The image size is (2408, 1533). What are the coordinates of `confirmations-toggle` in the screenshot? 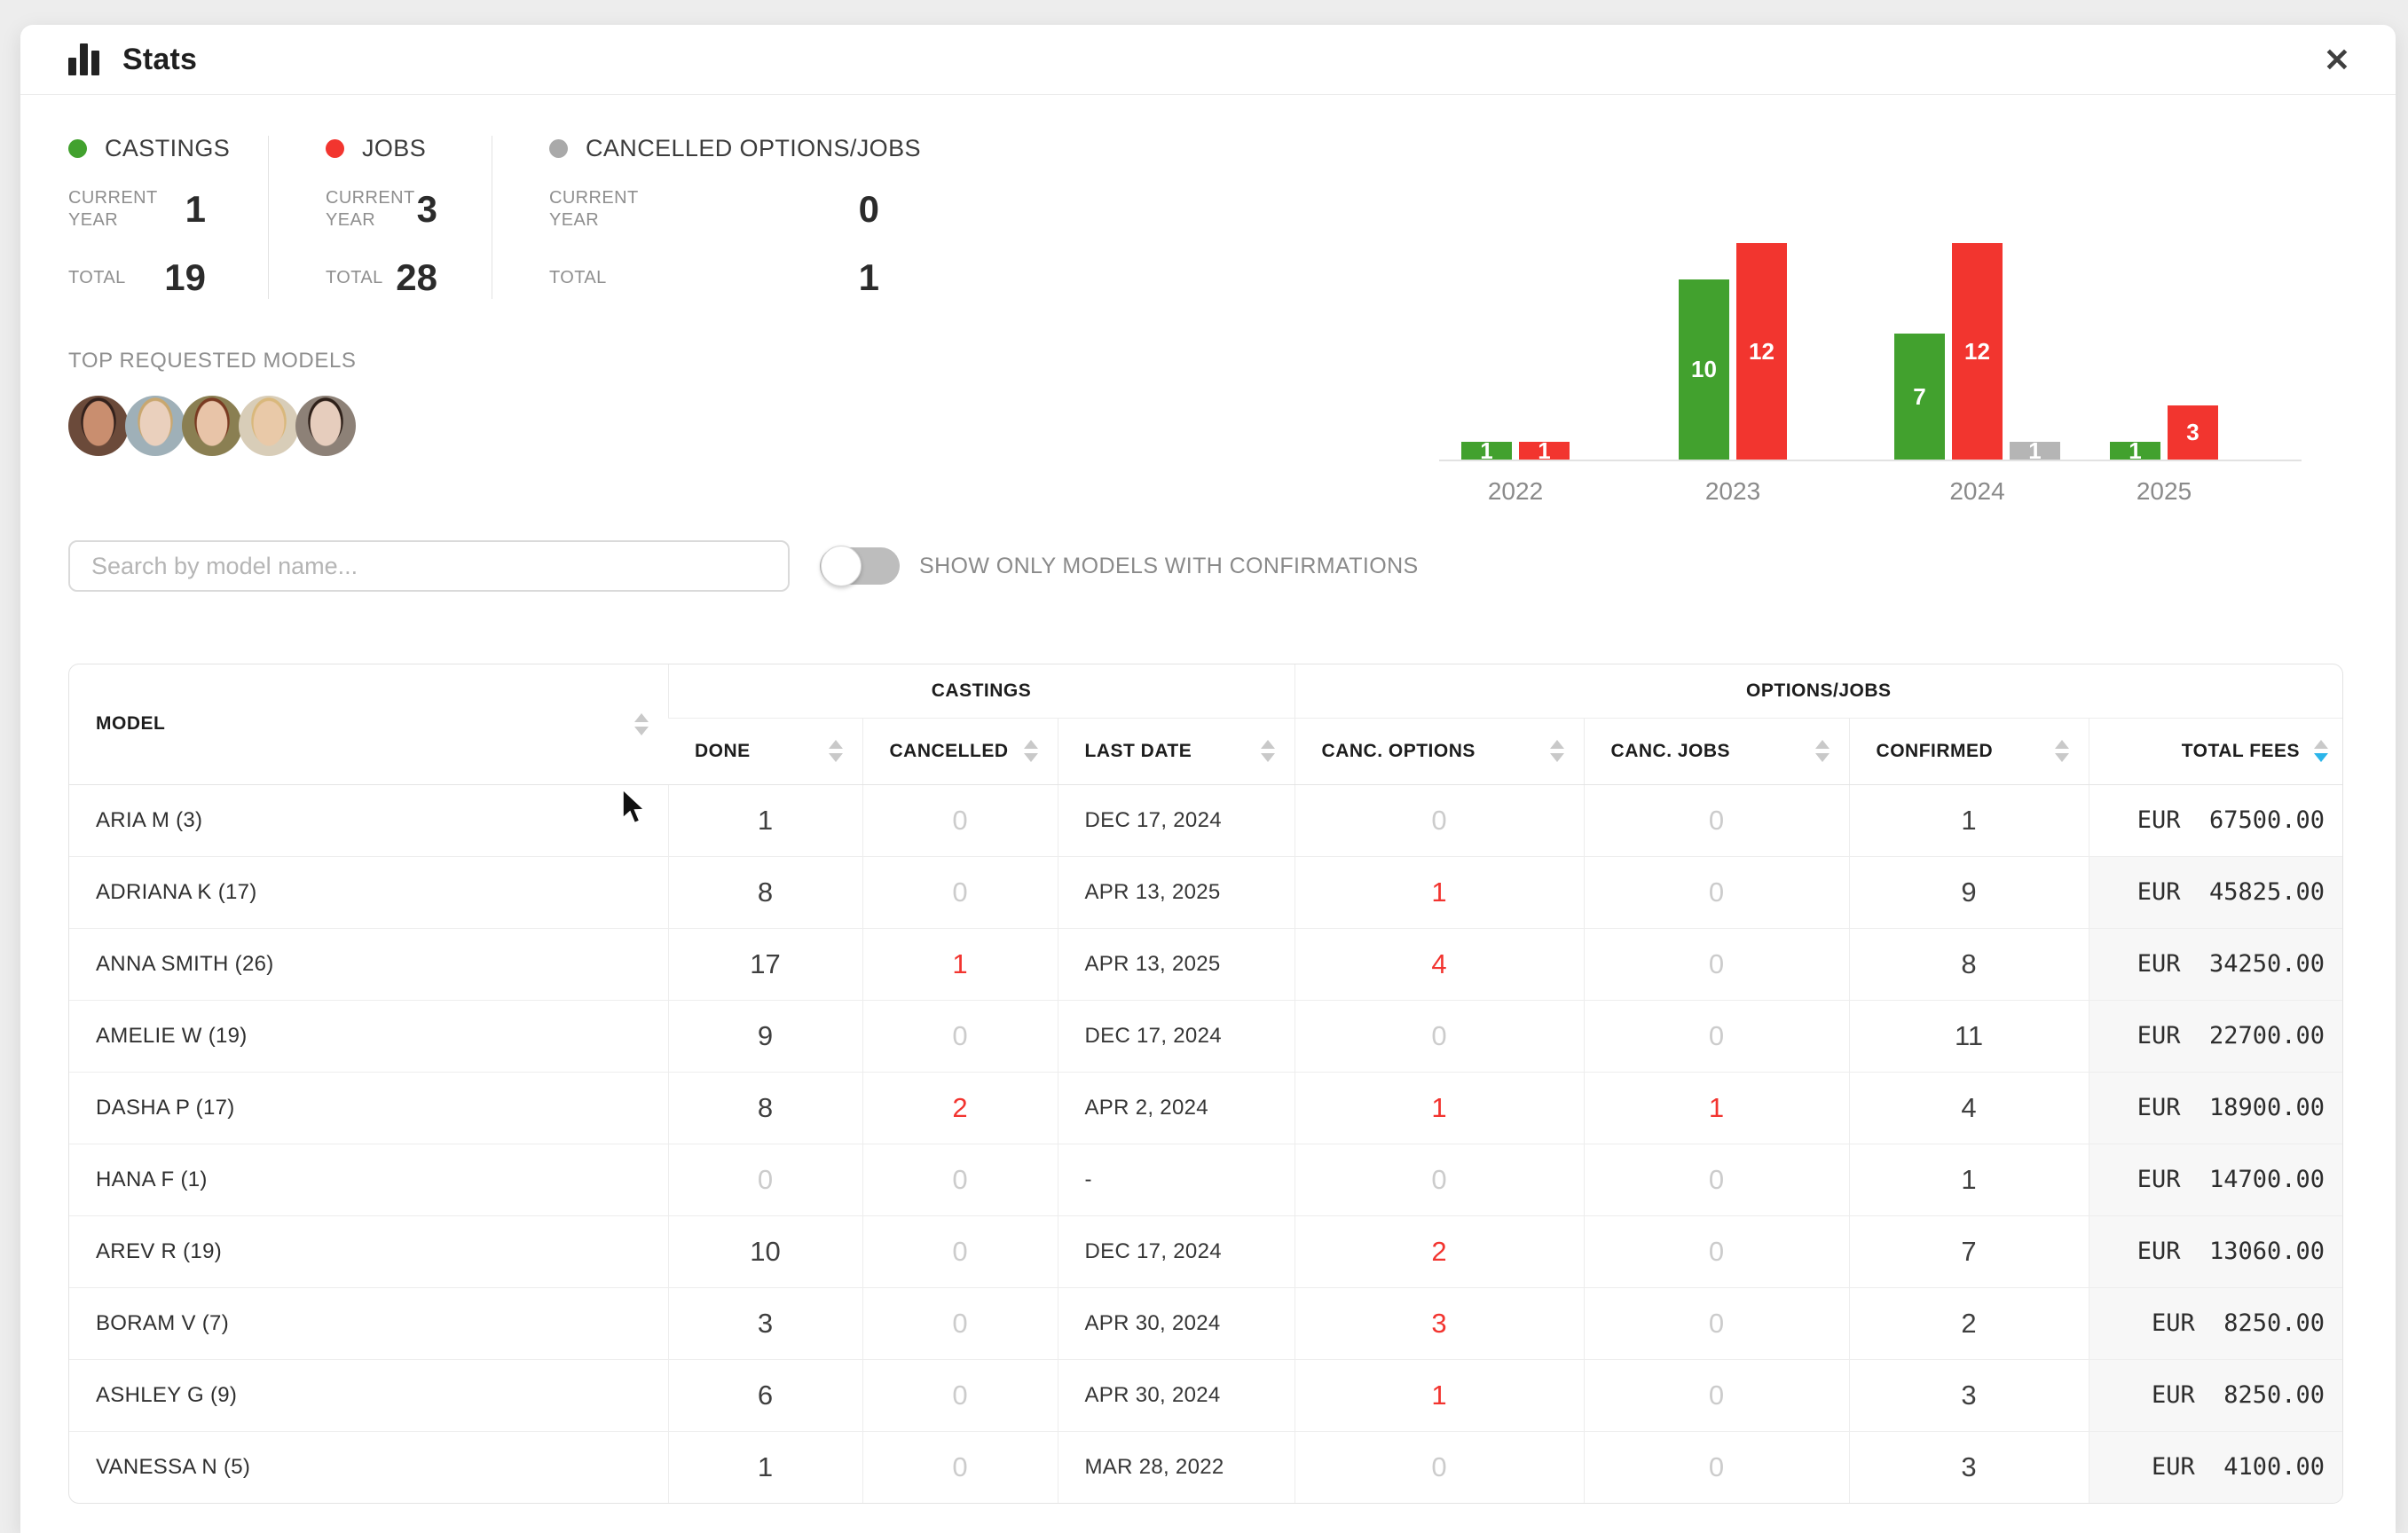 It's located at (860, 566).